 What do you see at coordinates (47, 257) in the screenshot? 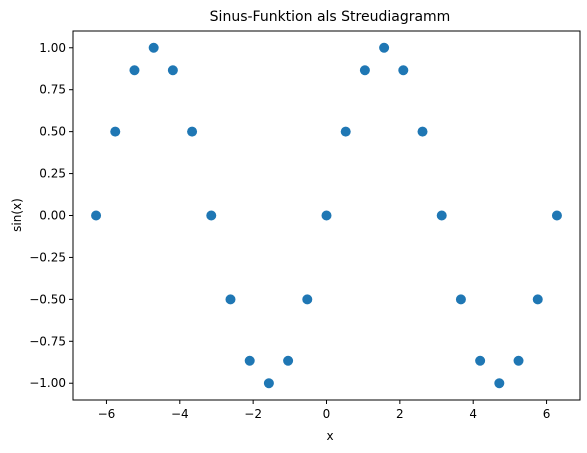
I see `y-tick-label: −0.25` at bounding box center [47, 257].